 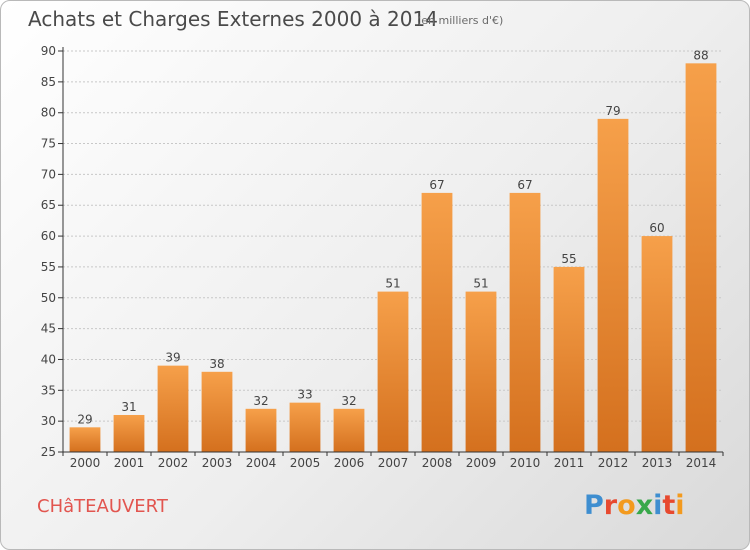 I want to click on bar-2012, so click(x=613, y=285).